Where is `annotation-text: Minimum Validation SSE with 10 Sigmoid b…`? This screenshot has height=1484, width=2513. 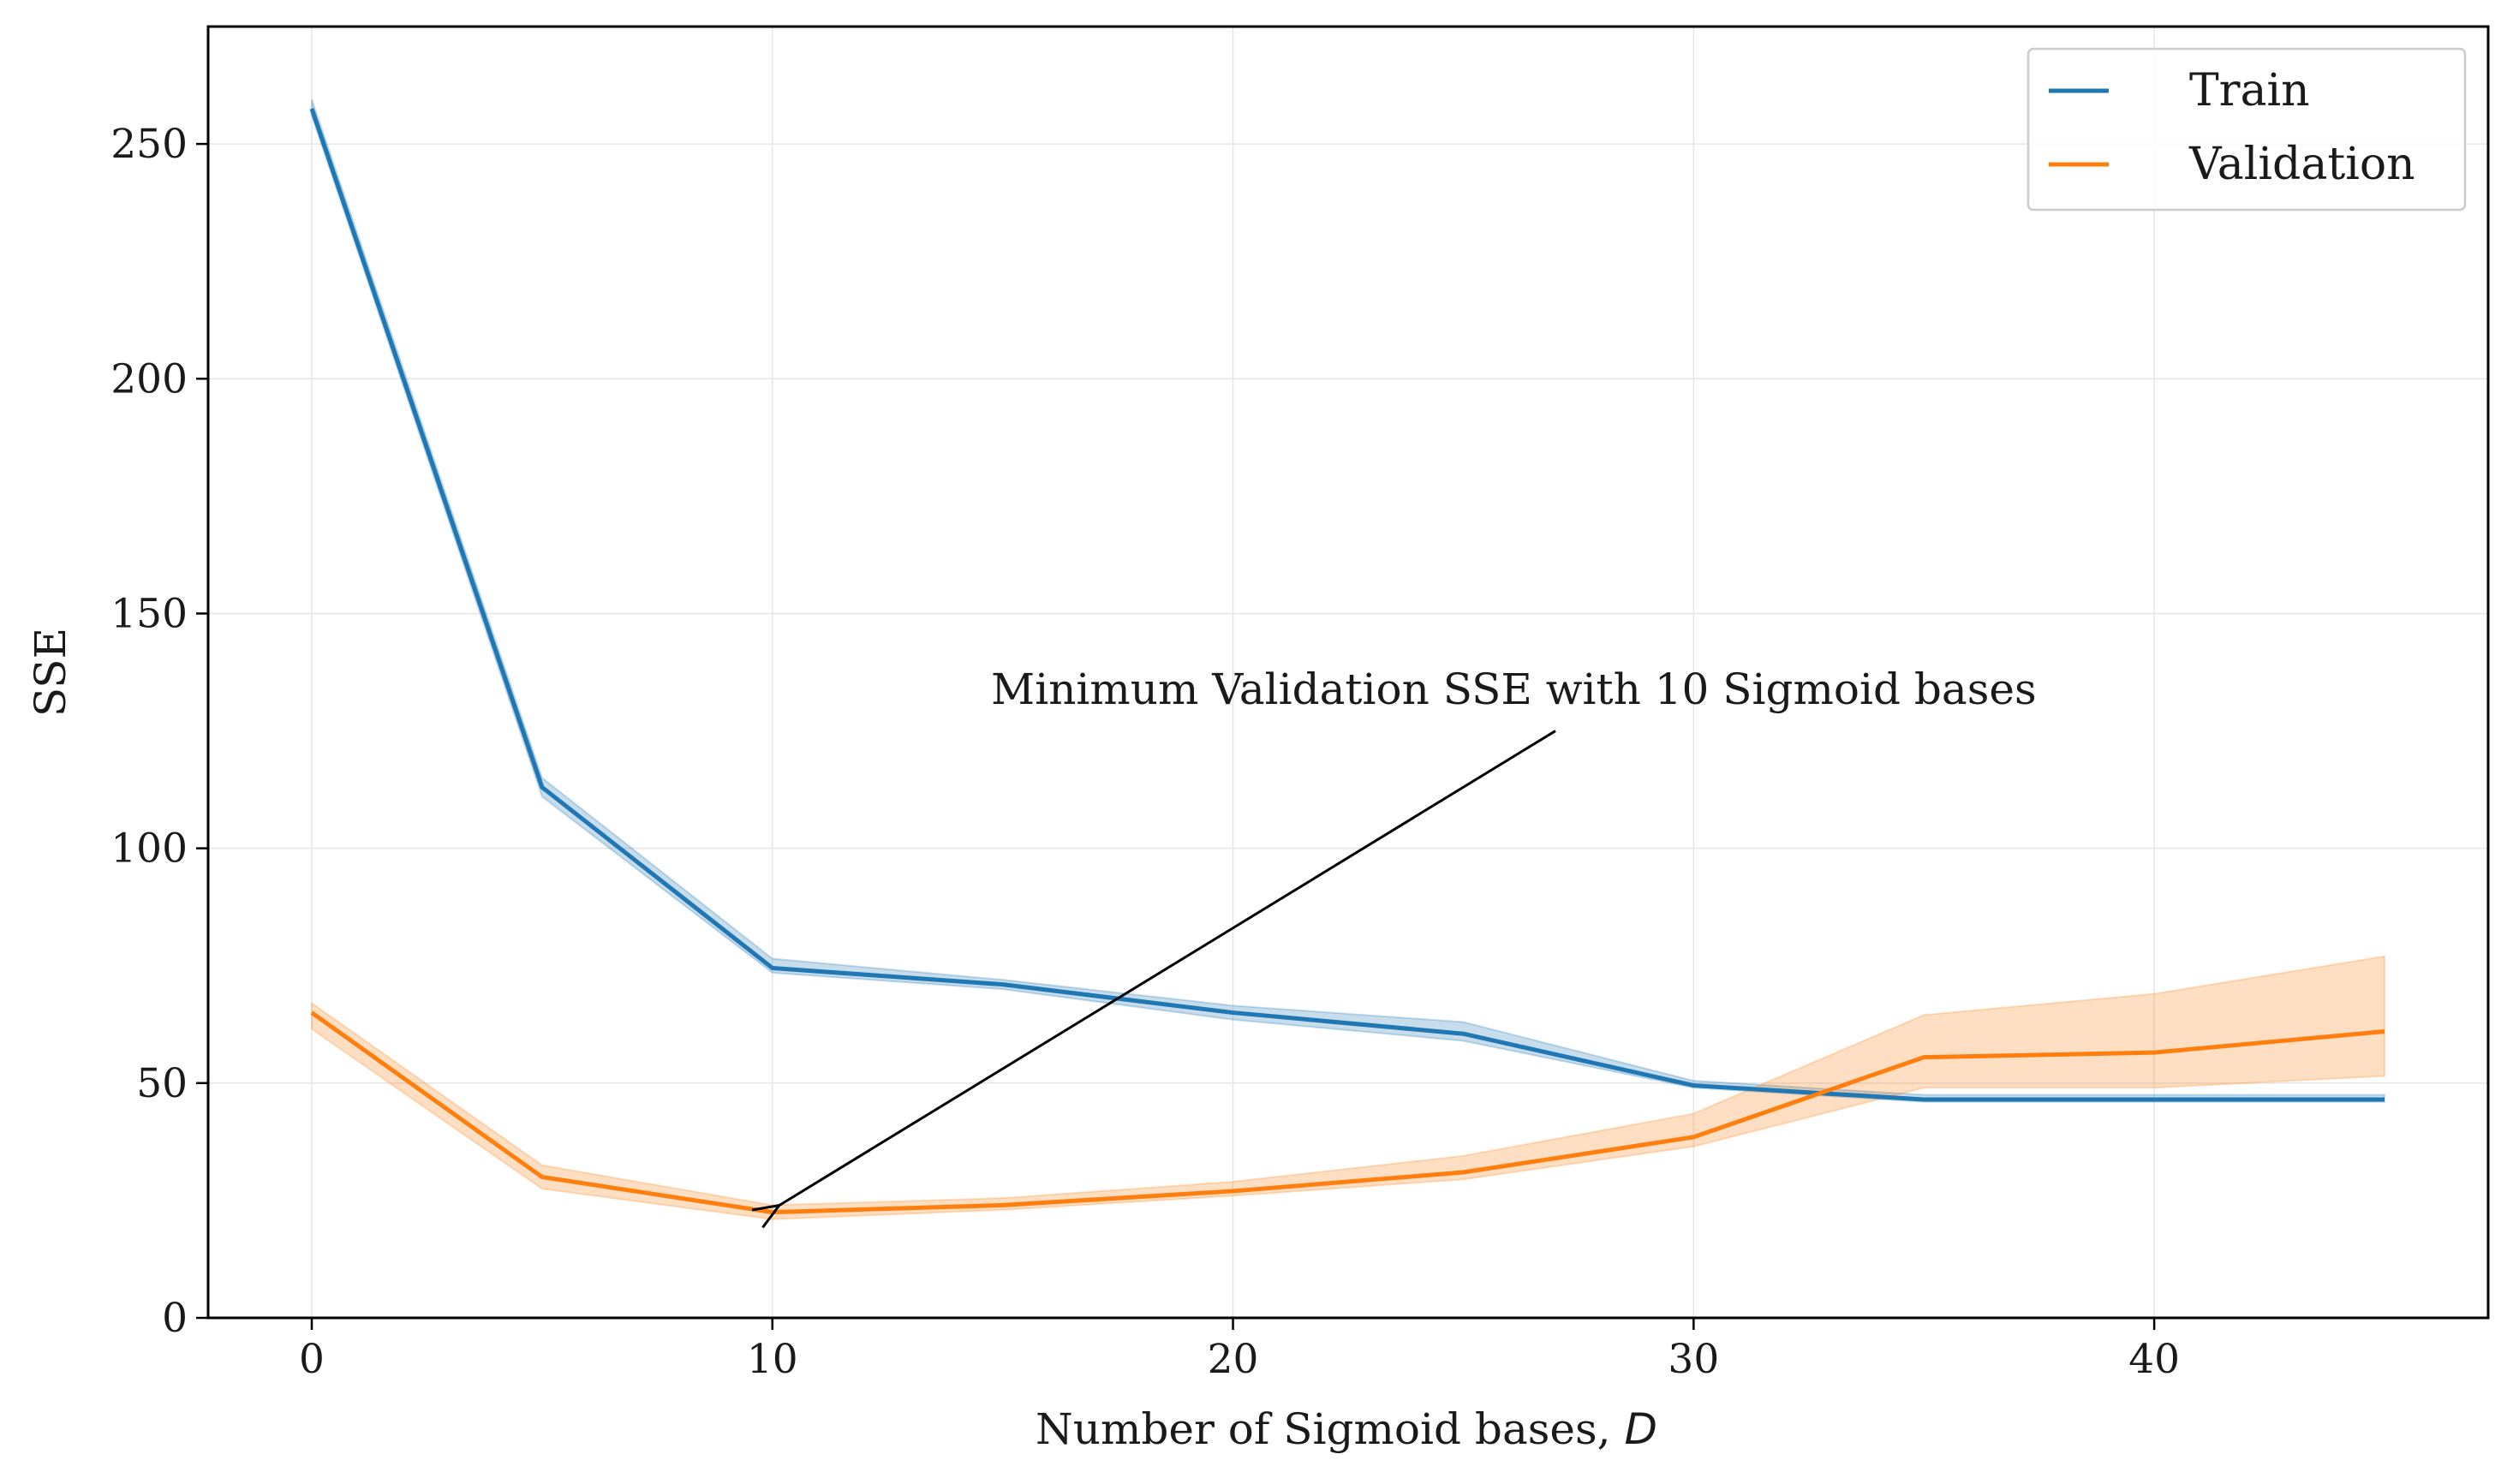
annotation-text: Minimum Validation SSE with 10 Sigmoid b… is located at coordinates (1514, 690).